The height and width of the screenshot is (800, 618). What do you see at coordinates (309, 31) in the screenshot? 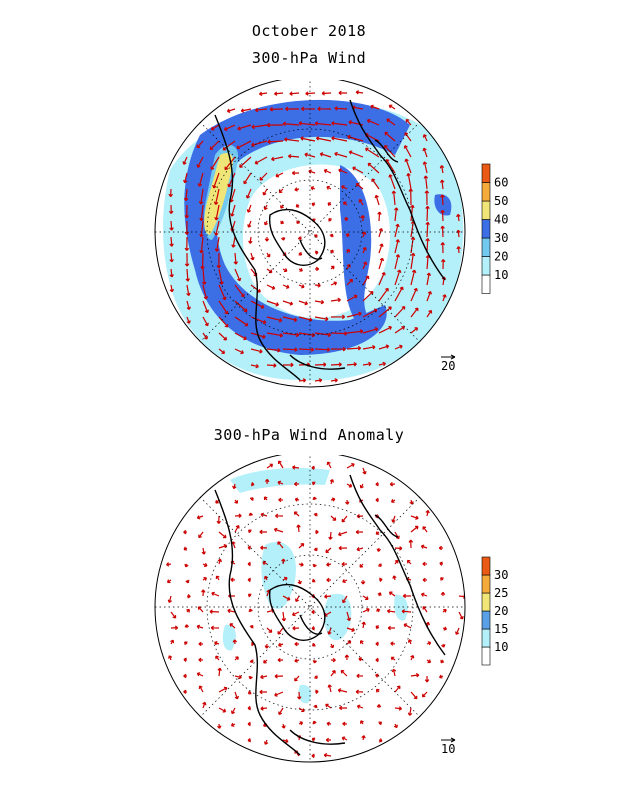
I see `date-title: October 2018` at bounding box center [309, 31].